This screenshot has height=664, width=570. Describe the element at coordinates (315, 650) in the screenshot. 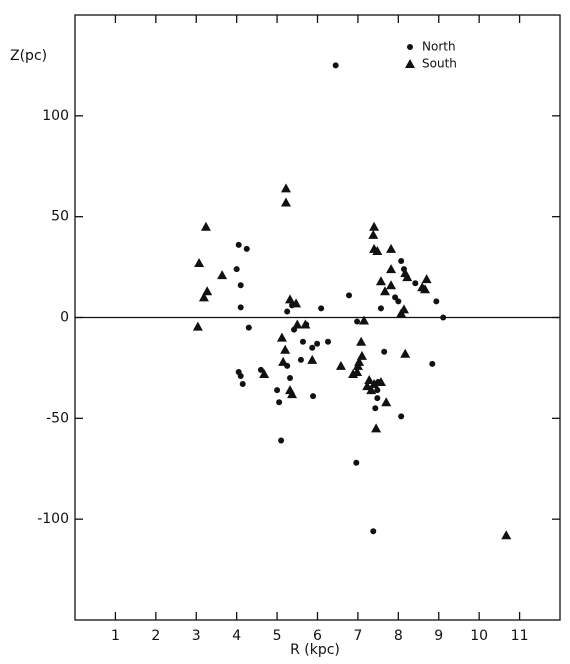

I see `x-axis-label: R (kpc)` at that location.